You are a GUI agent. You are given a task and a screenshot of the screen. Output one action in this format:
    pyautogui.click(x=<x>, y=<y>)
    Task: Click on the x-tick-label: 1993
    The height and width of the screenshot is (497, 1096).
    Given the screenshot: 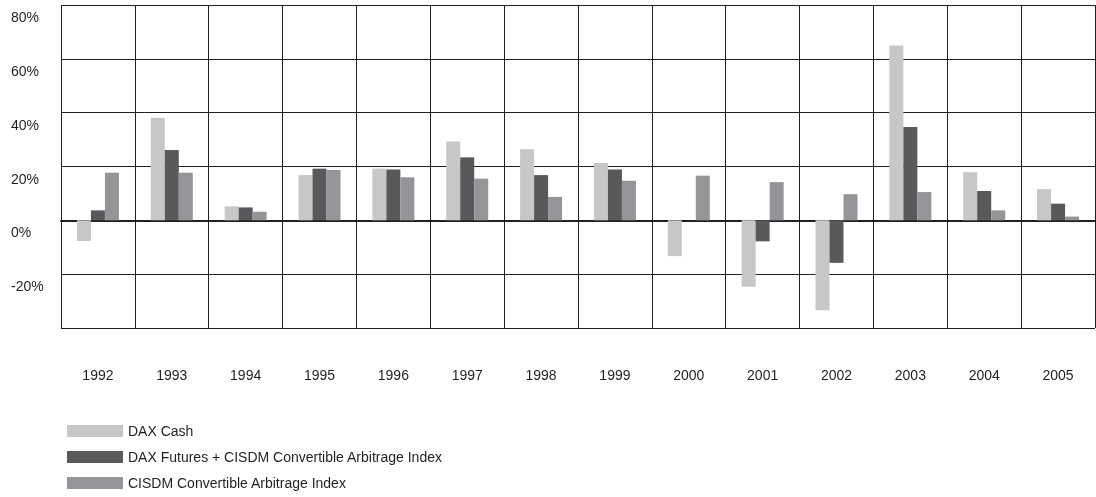 What is the action you would take?
    pyautogui.click(x=172, y=375)
    